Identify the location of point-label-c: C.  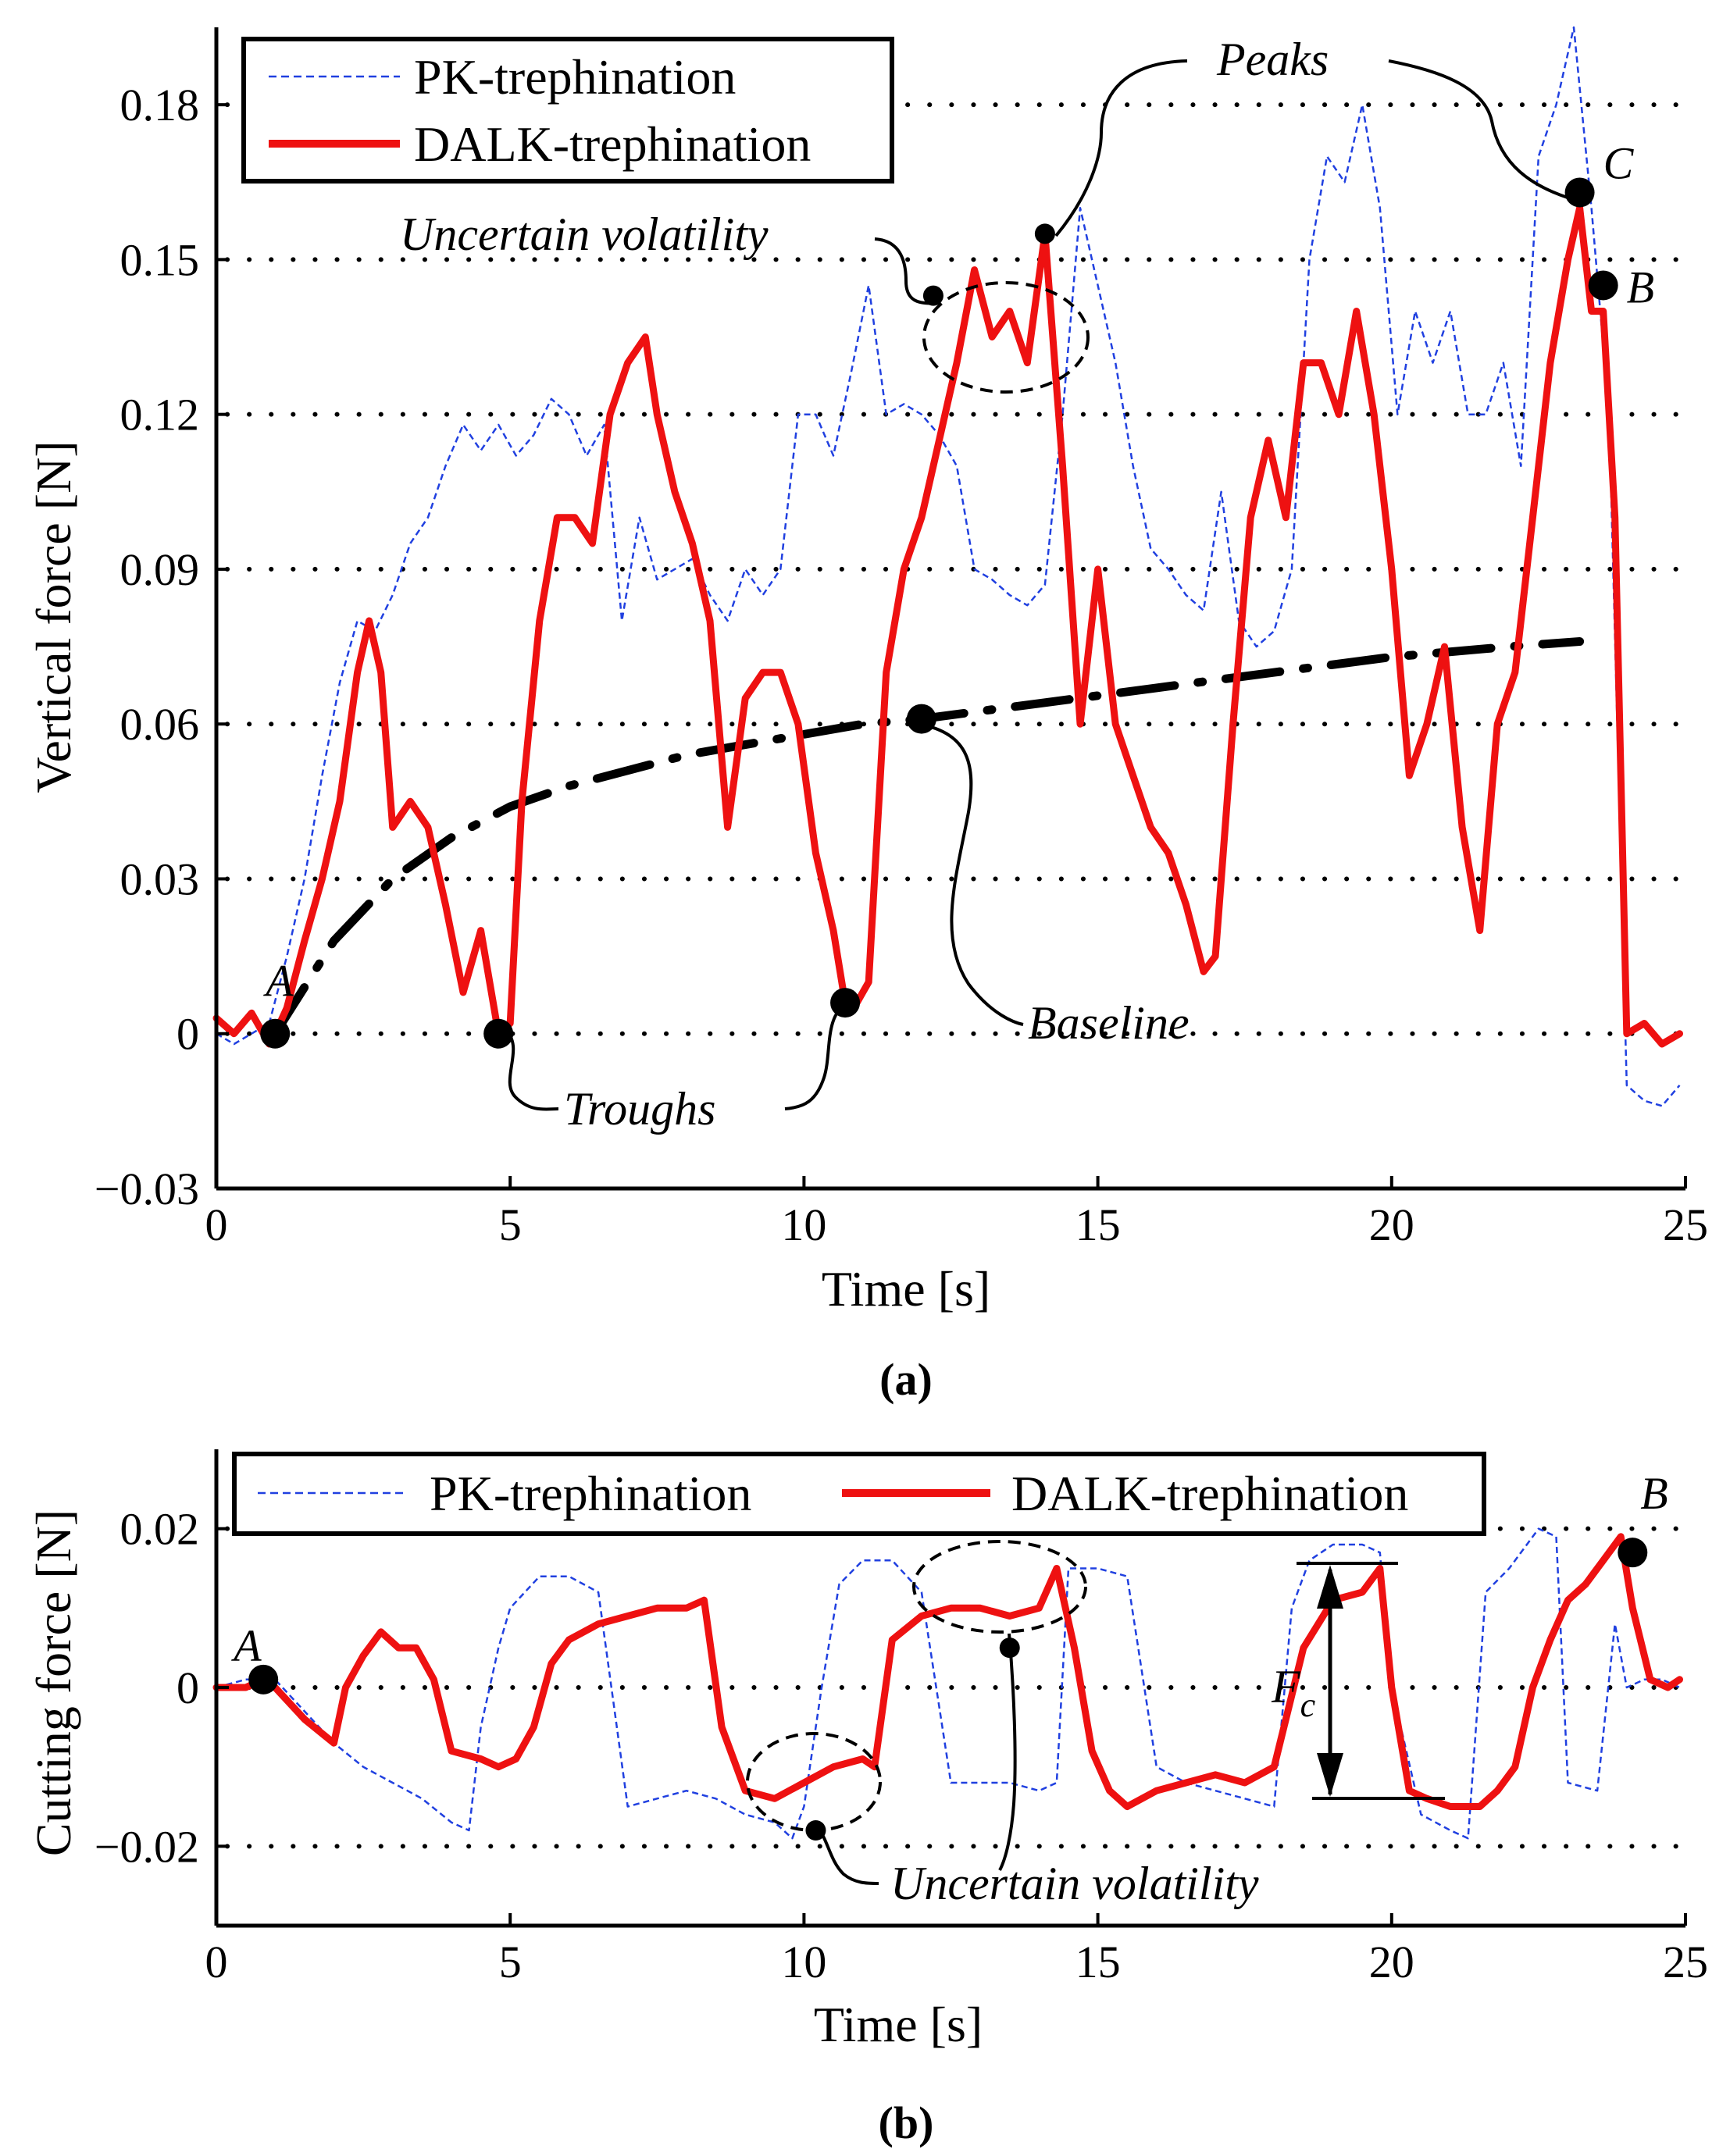
(1619, 162).